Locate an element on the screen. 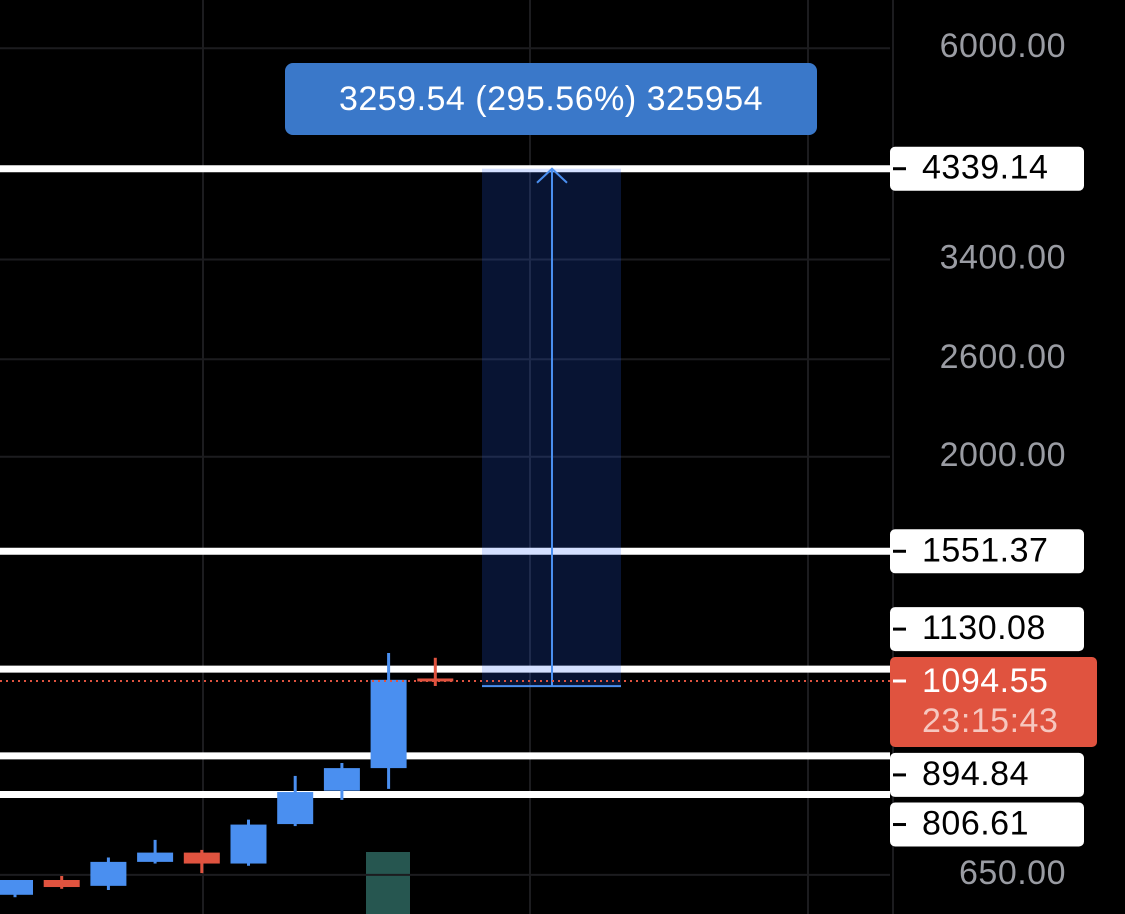 The width and height of the screenshot is (1125, 914). countdown: 23:15:43 is located at coordinates (990, 721).